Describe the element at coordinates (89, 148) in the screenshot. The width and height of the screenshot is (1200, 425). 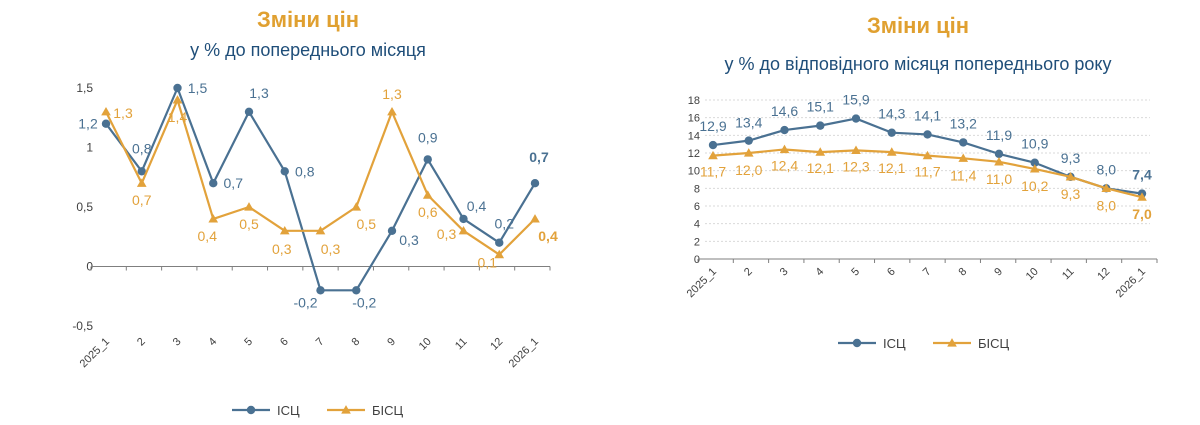
I see `y-tick-label: 1` at that location.